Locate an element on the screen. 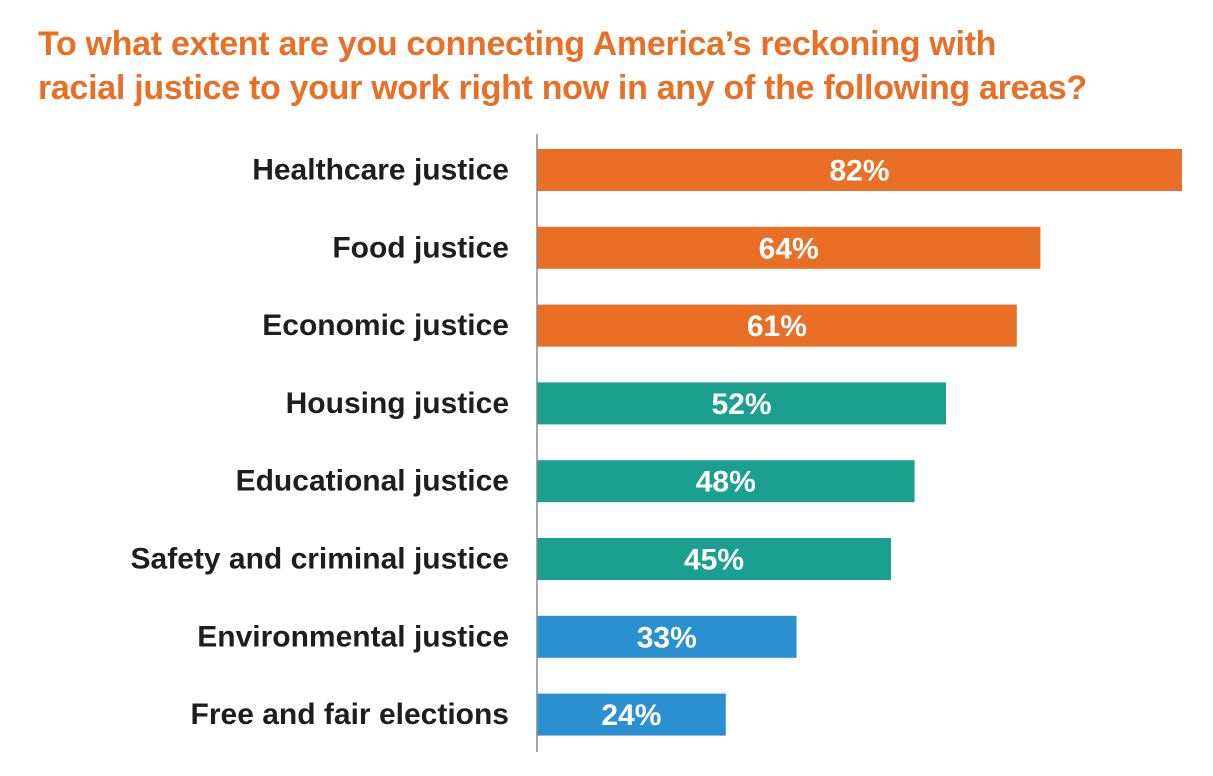 The height and width of the screenshot is (776, 1213). category-label: Housing justice is located at coordinates (397, 403).